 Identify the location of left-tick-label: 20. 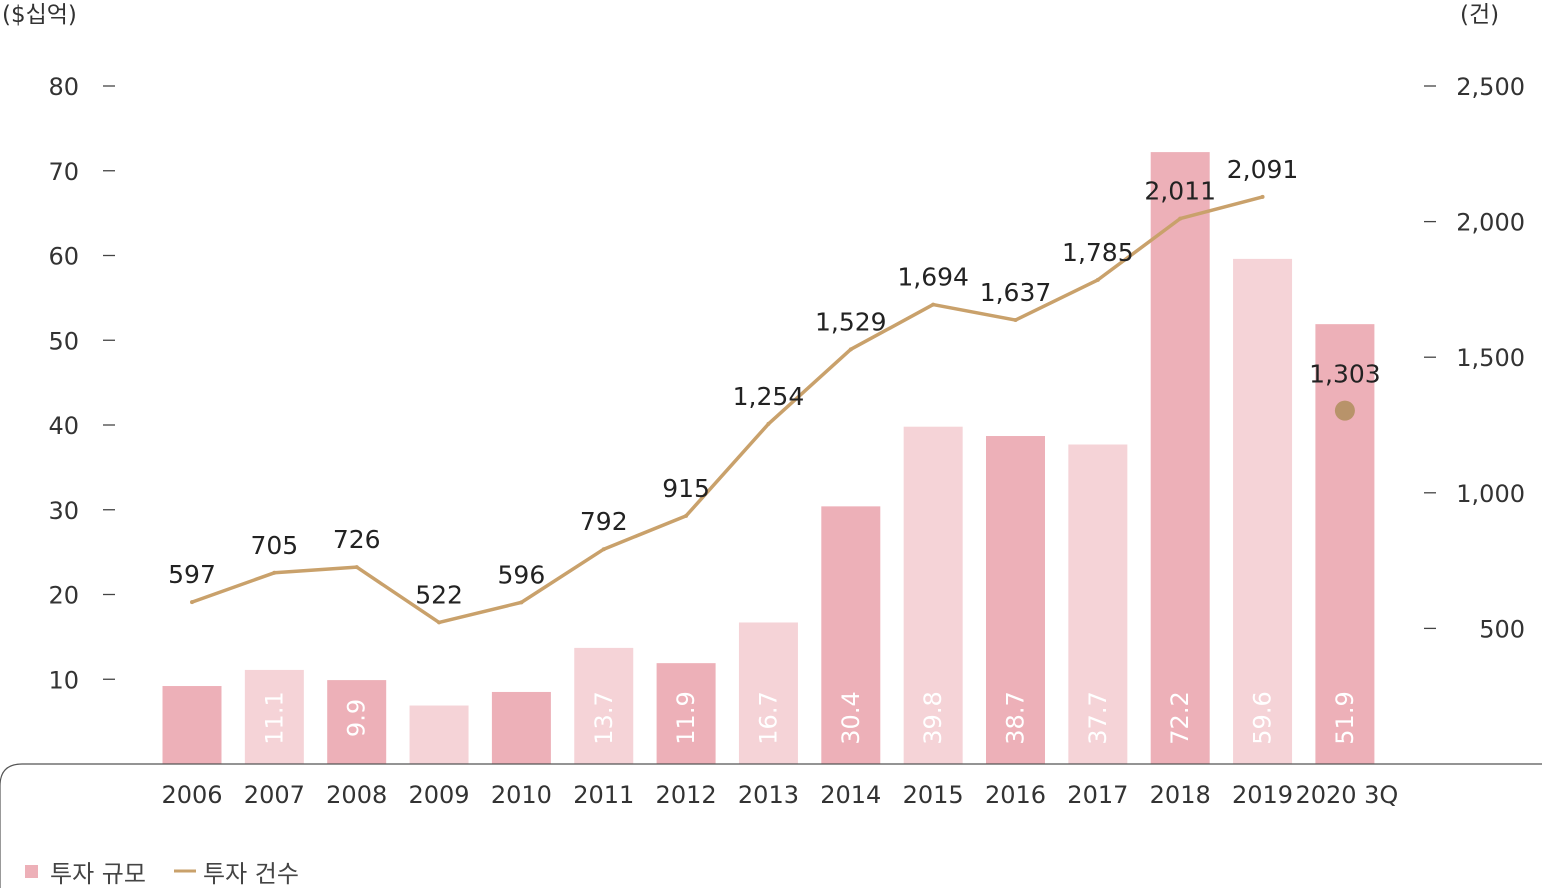
(63, 596).